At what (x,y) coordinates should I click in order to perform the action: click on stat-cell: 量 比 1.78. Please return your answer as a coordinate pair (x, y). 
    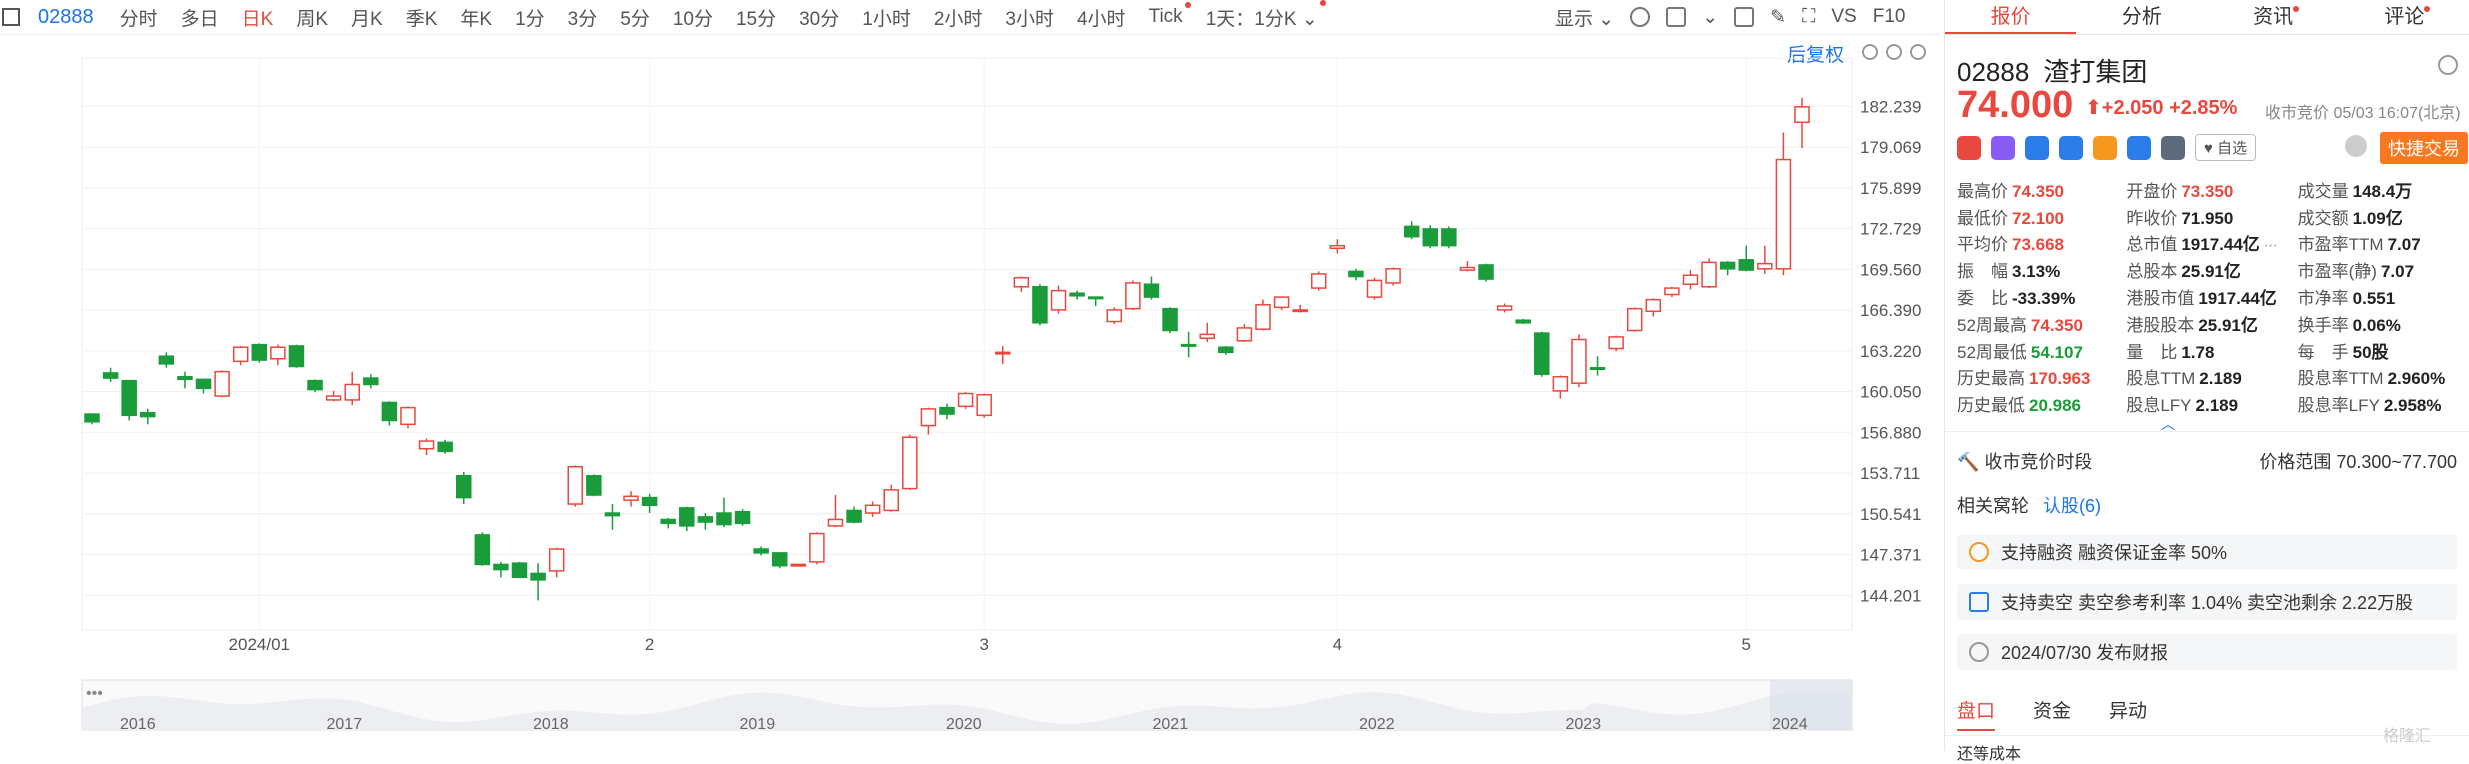
    Looking at the image, I should click on (2211, 350).